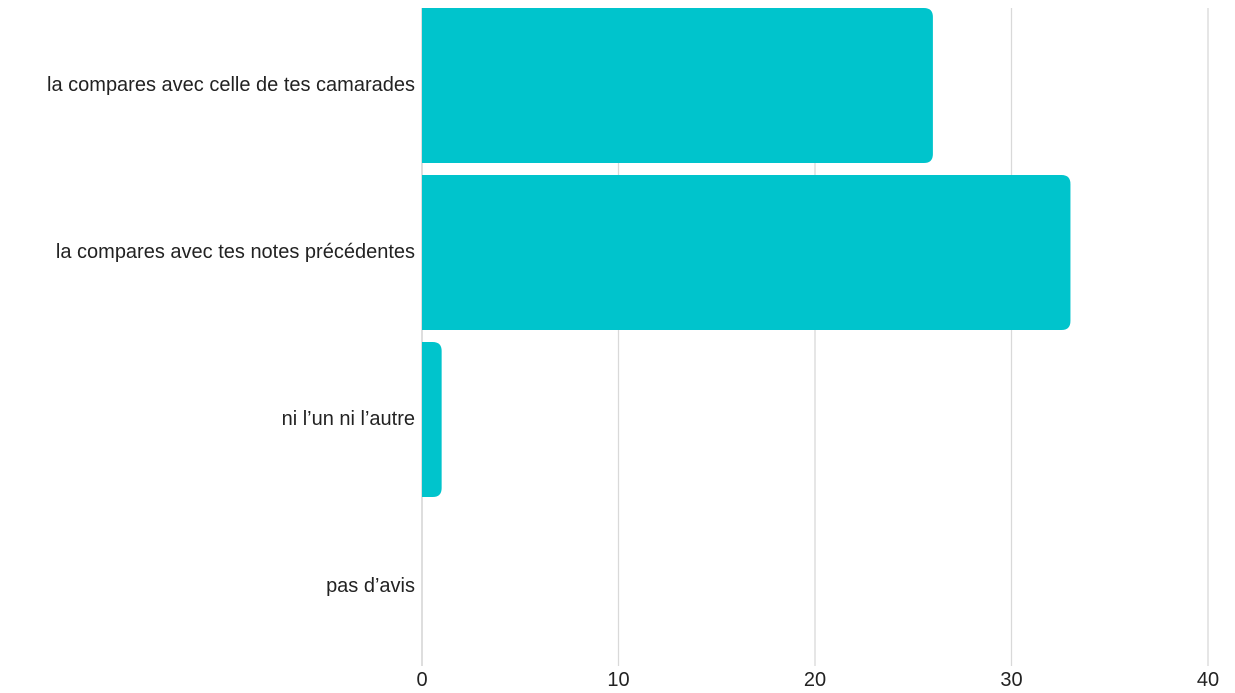 This screenshot has width=1235, height=693. What do you see at coordinates (815, 680) in the screenshot?
I see `x-tick-label: 20` at bounding box center [815, 680].